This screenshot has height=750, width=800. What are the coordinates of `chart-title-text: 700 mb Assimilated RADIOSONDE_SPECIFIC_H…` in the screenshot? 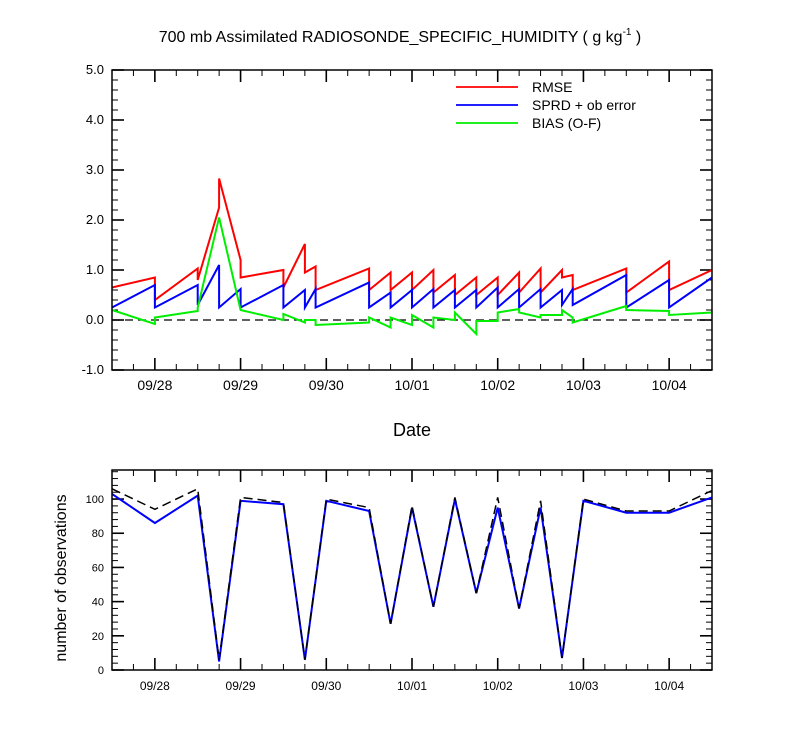 It's located at (391, 37).